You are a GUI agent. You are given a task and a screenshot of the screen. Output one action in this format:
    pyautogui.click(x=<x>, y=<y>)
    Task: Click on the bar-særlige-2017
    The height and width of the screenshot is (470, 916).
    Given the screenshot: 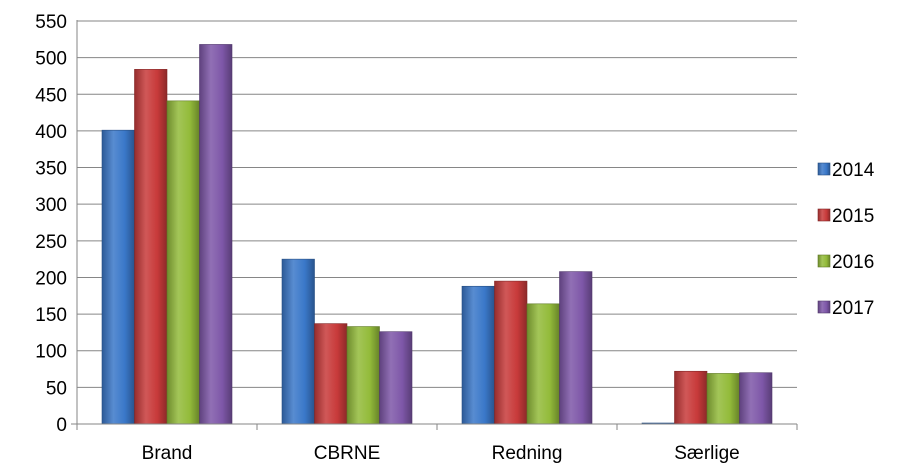 What is the action you would take?
    pyautogui.click(x=756, y=398)
    